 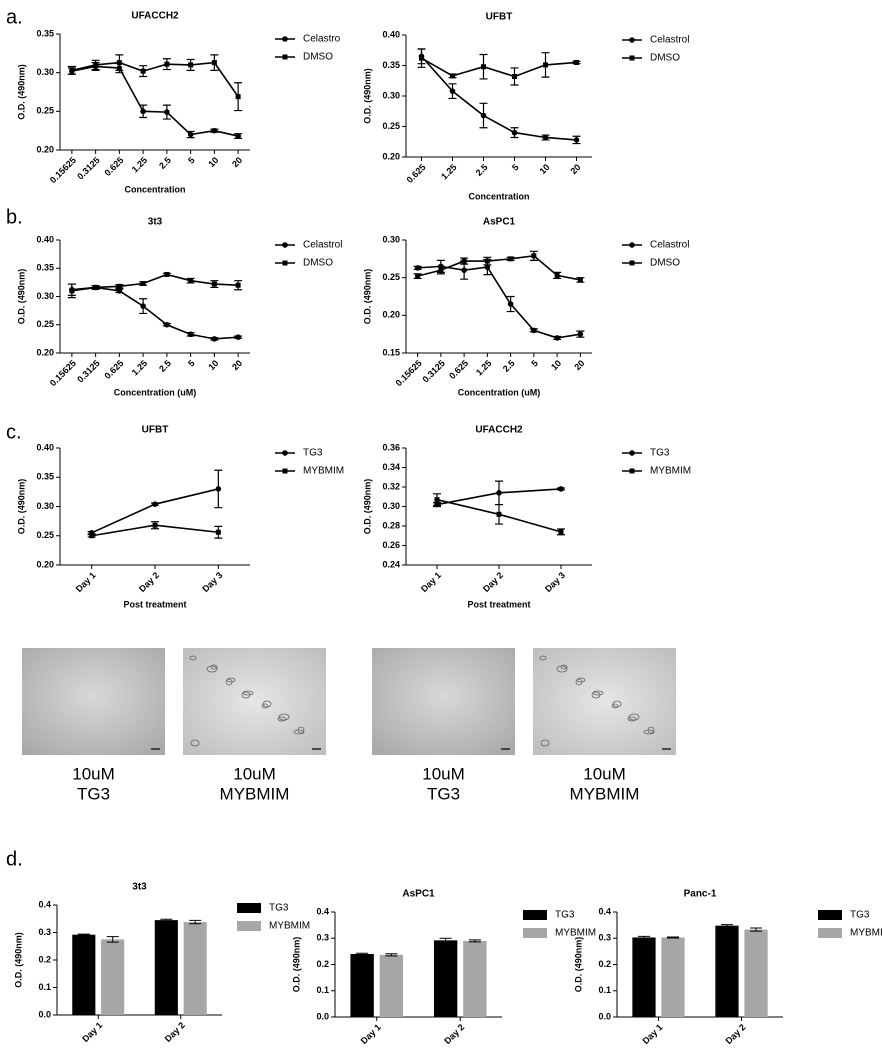 I want to click on x-tick-label: 0.15625, so click(x=409, y=373).